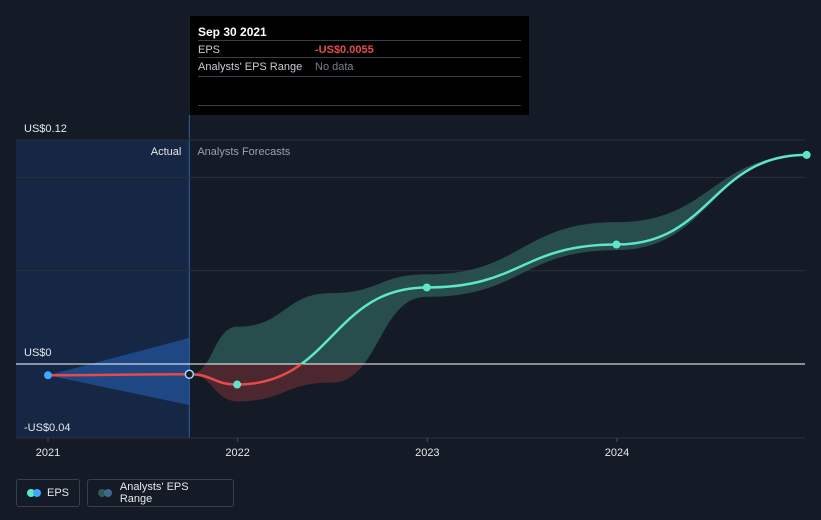  Describe the element at coordinates (34, 493) in the screenshot. I see `eps-legend-icon` at that location.